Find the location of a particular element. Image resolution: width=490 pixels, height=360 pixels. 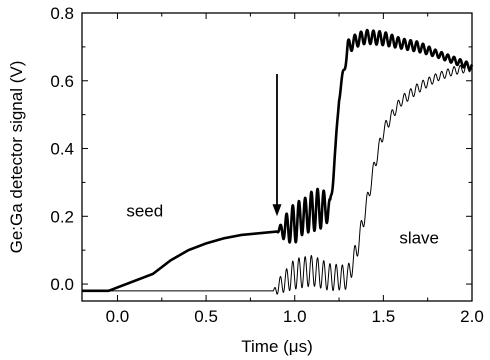

x-tick-label: 1.5 is located at coordinates (384, 316).